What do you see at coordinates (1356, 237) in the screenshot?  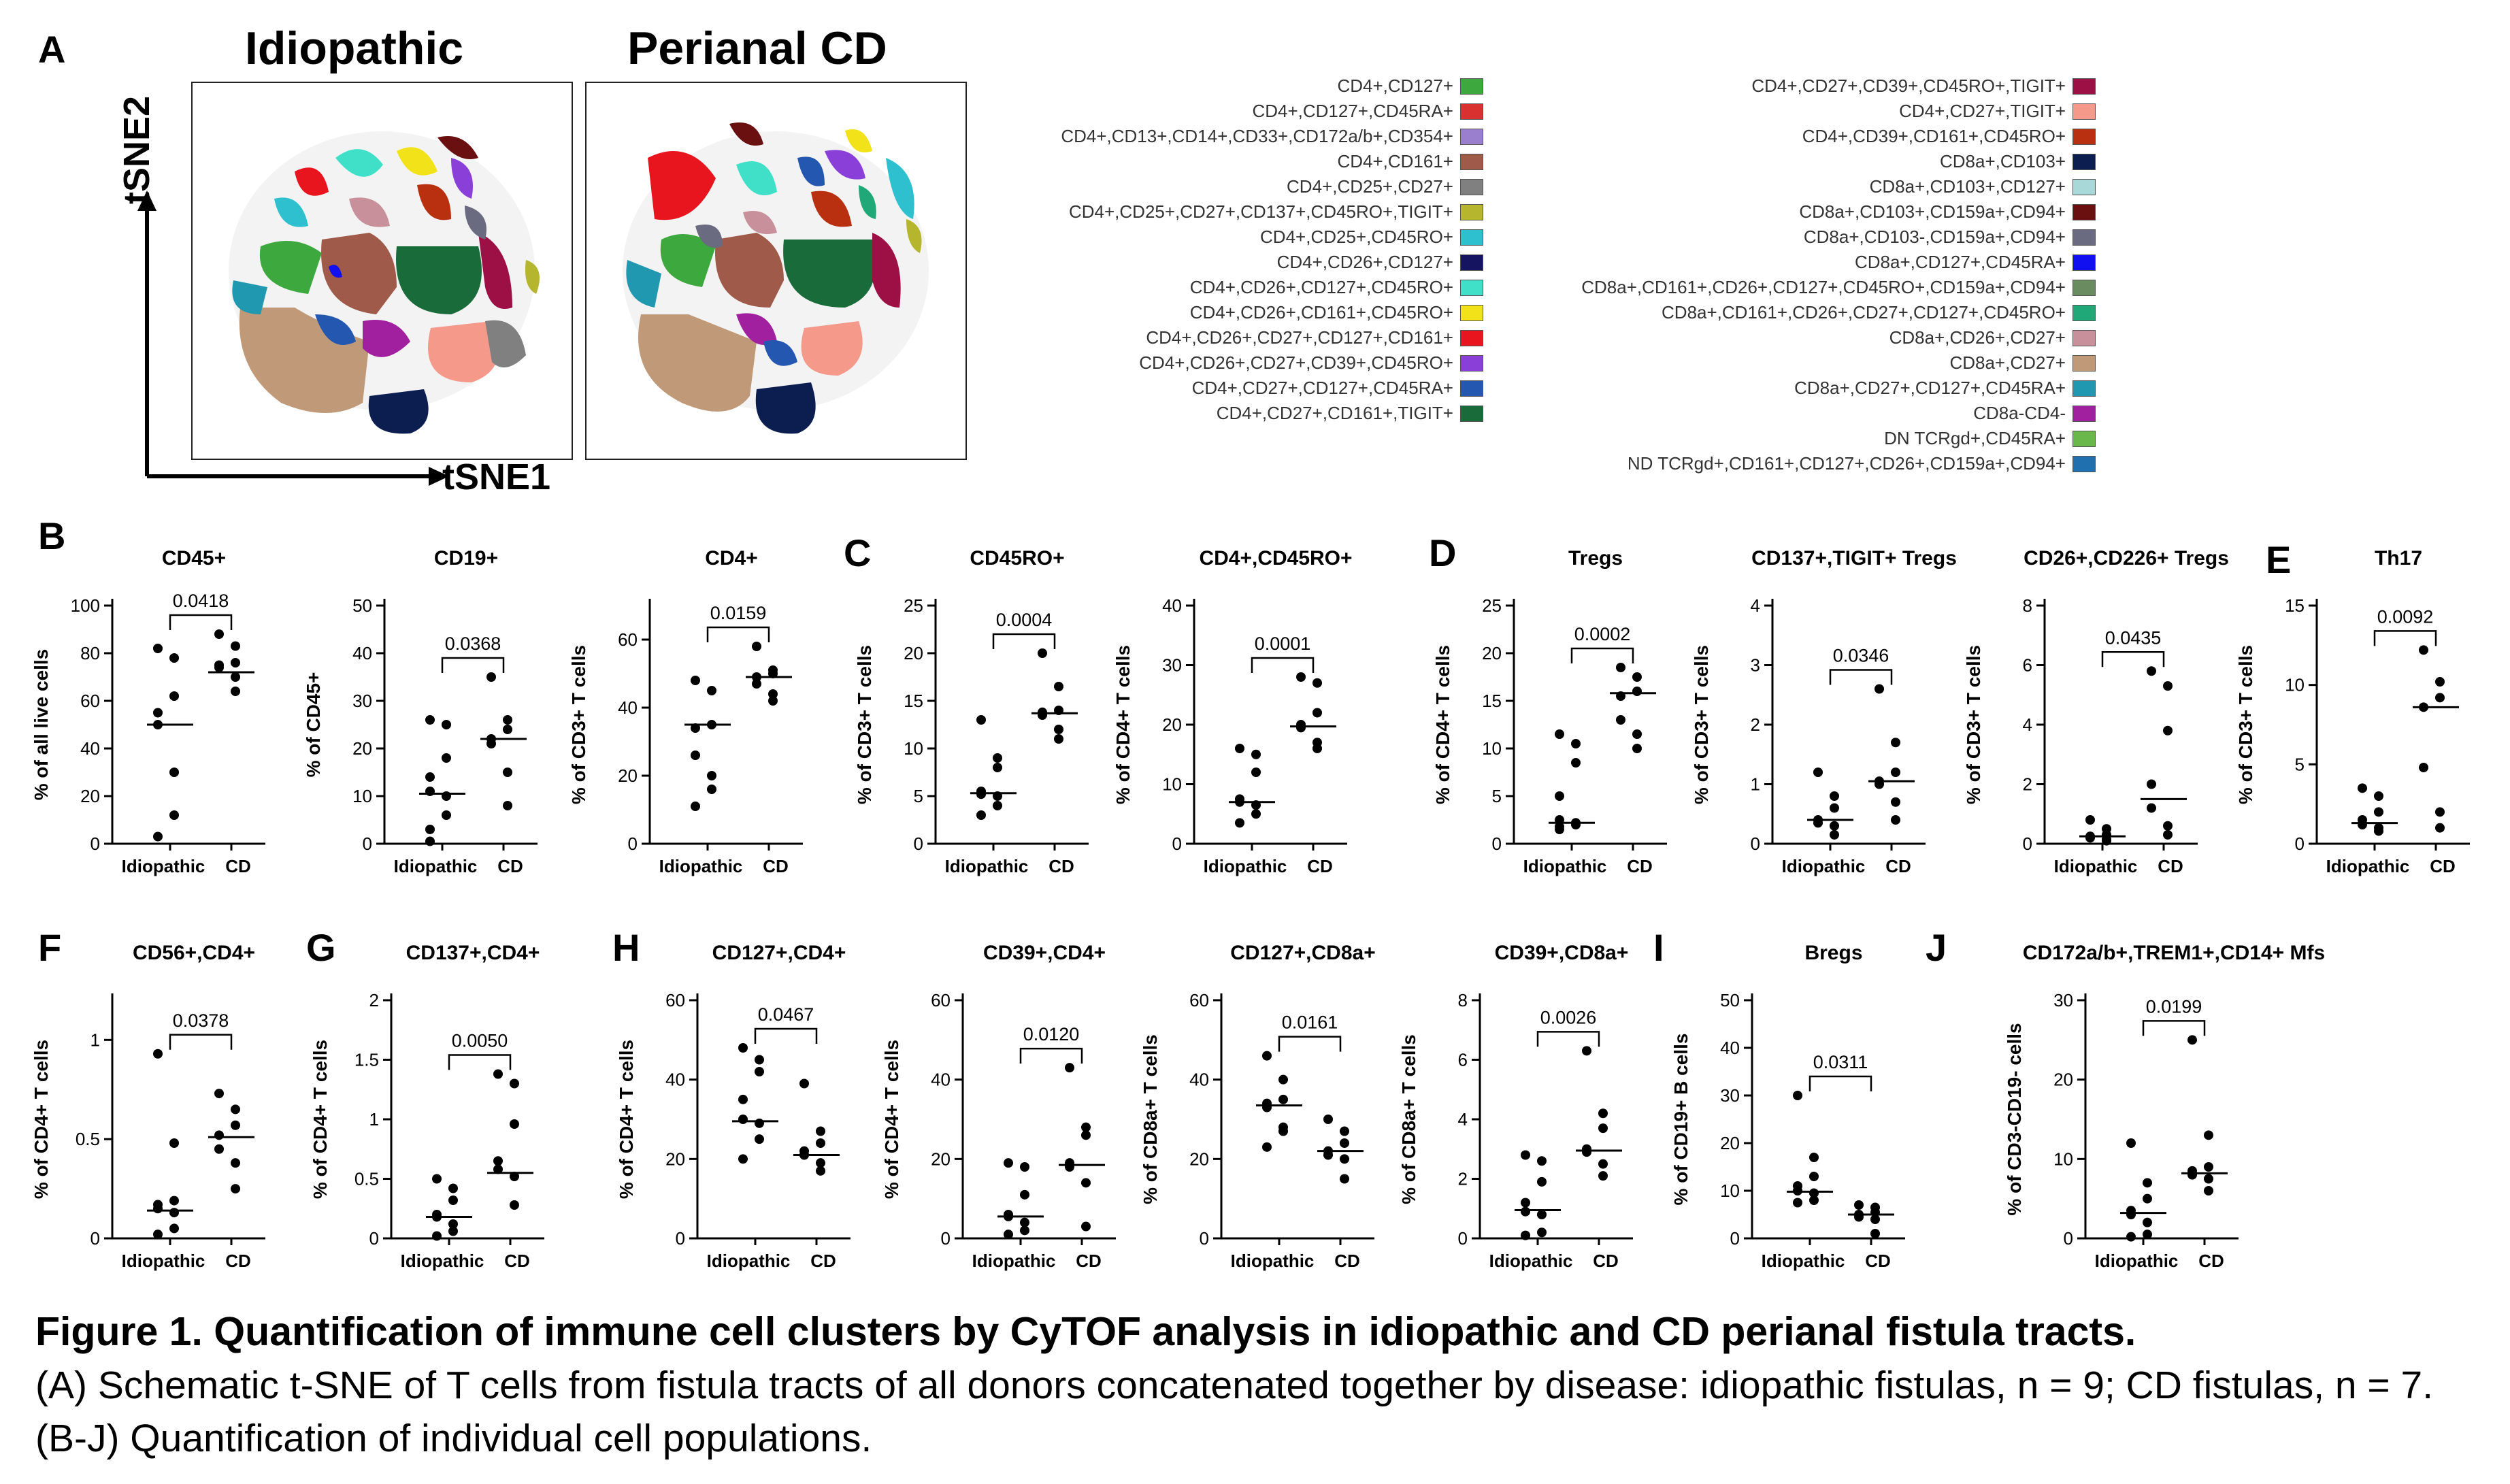 I see `legend-label: CD4+,CD25+,CD45RO+` at bounding box center [1356, 237].